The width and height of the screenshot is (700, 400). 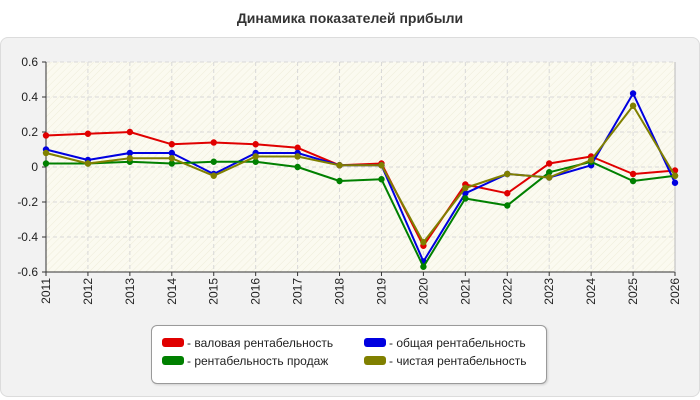 What do you see at coordinates (88, 291) in the screenshot?
I see `x-tick-label: 2012` at bounding box center [88, 291].